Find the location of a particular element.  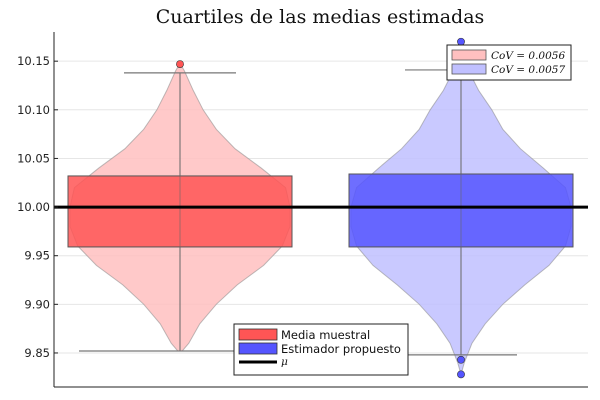

tick-label-y: 9.95 is located at coordinates (37, 256).